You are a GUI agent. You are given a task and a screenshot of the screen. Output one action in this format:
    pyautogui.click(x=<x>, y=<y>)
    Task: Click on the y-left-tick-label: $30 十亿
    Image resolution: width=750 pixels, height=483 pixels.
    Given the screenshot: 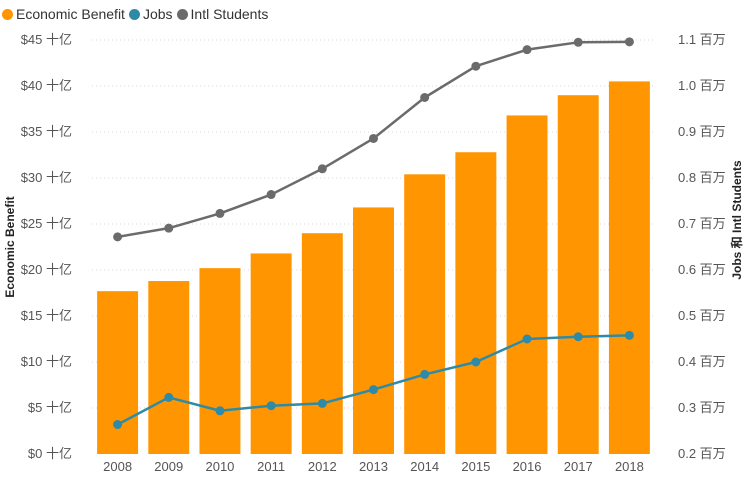 What is the action you would take?
    pyautogui.click(x=46, y=177)
    